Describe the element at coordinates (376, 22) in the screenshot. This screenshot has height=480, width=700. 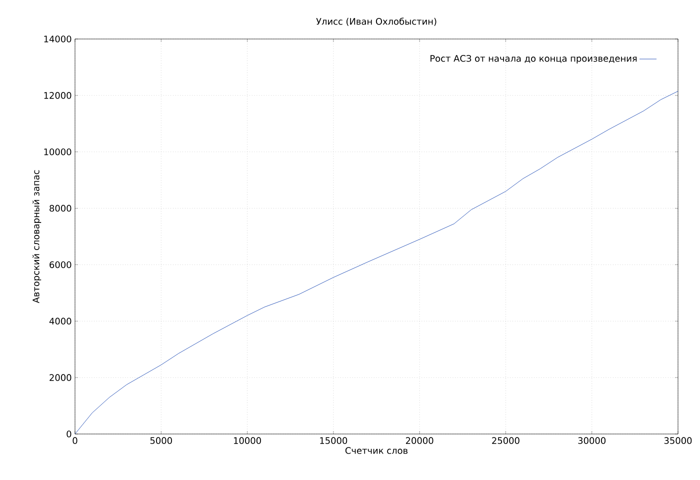
I see `chart-title: Улисс (Иван Охлобыстин)` at that location.